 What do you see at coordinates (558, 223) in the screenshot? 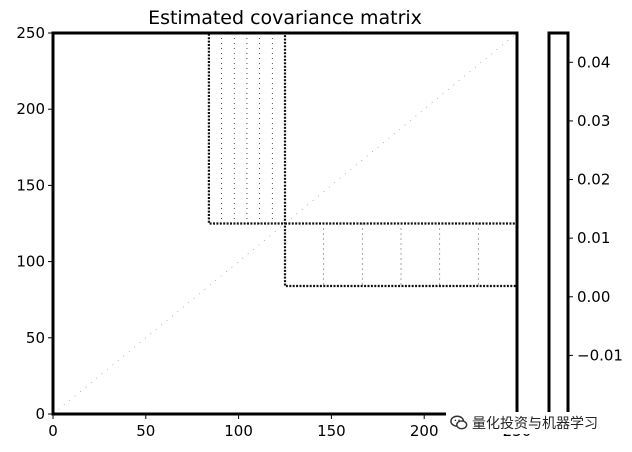
I see `colorbar-box` at bounding box center [558, 223].